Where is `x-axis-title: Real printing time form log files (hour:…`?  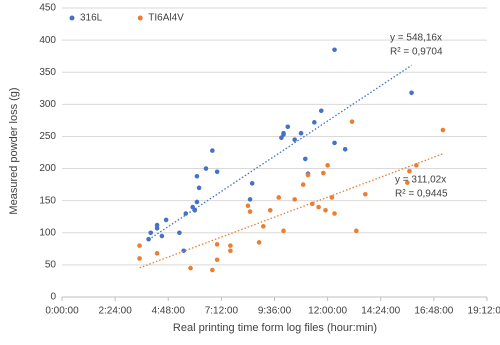 x-axis-title: Real printing time form log files (hour:… is located at coordinates (275, 328).